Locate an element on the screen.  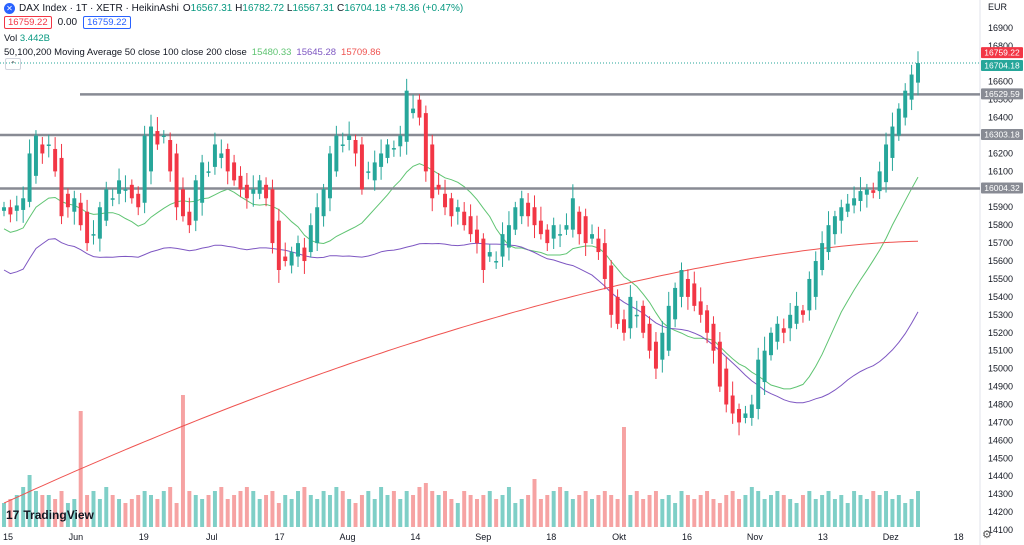
y-tick-label: 14200 is located at coordinates (1000, 512).